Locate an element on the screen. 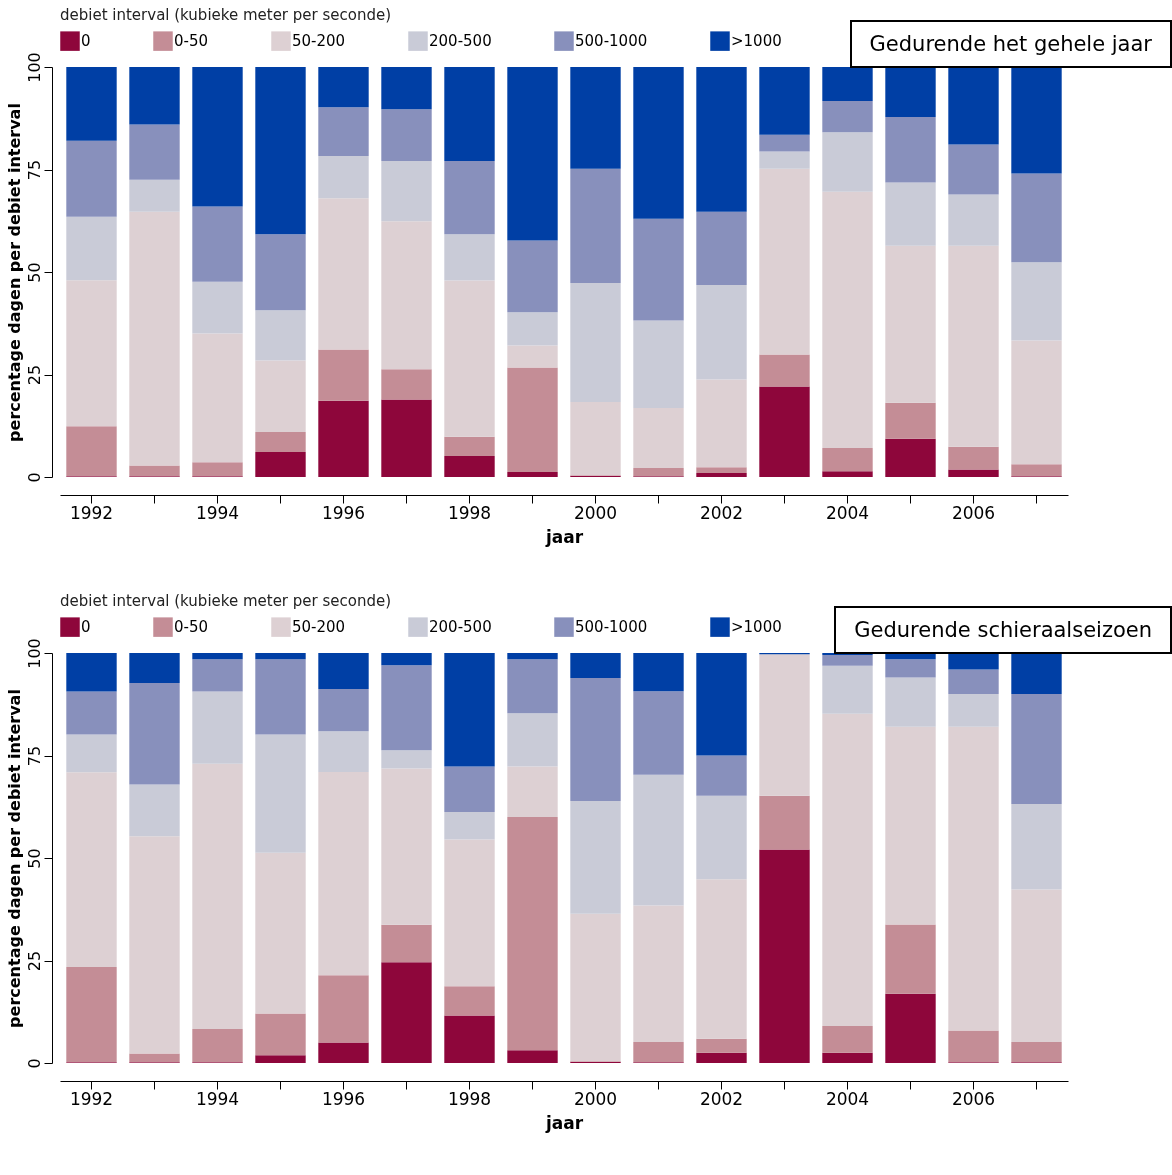 The image size is (1172, 1175). x-tick-label: 2002 is located at coordinates (721, 512).